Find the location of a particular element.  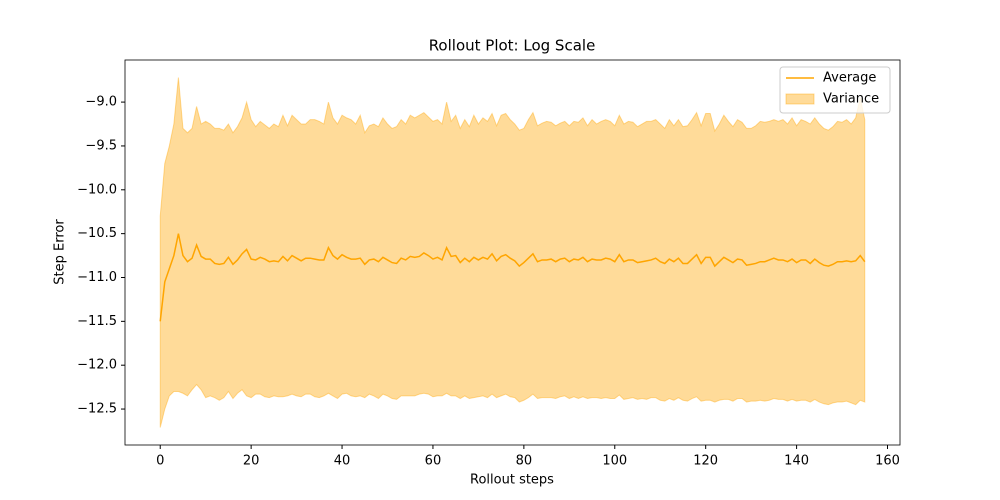

y-tick-label: −11.5 is located at coordinates (97, 321).